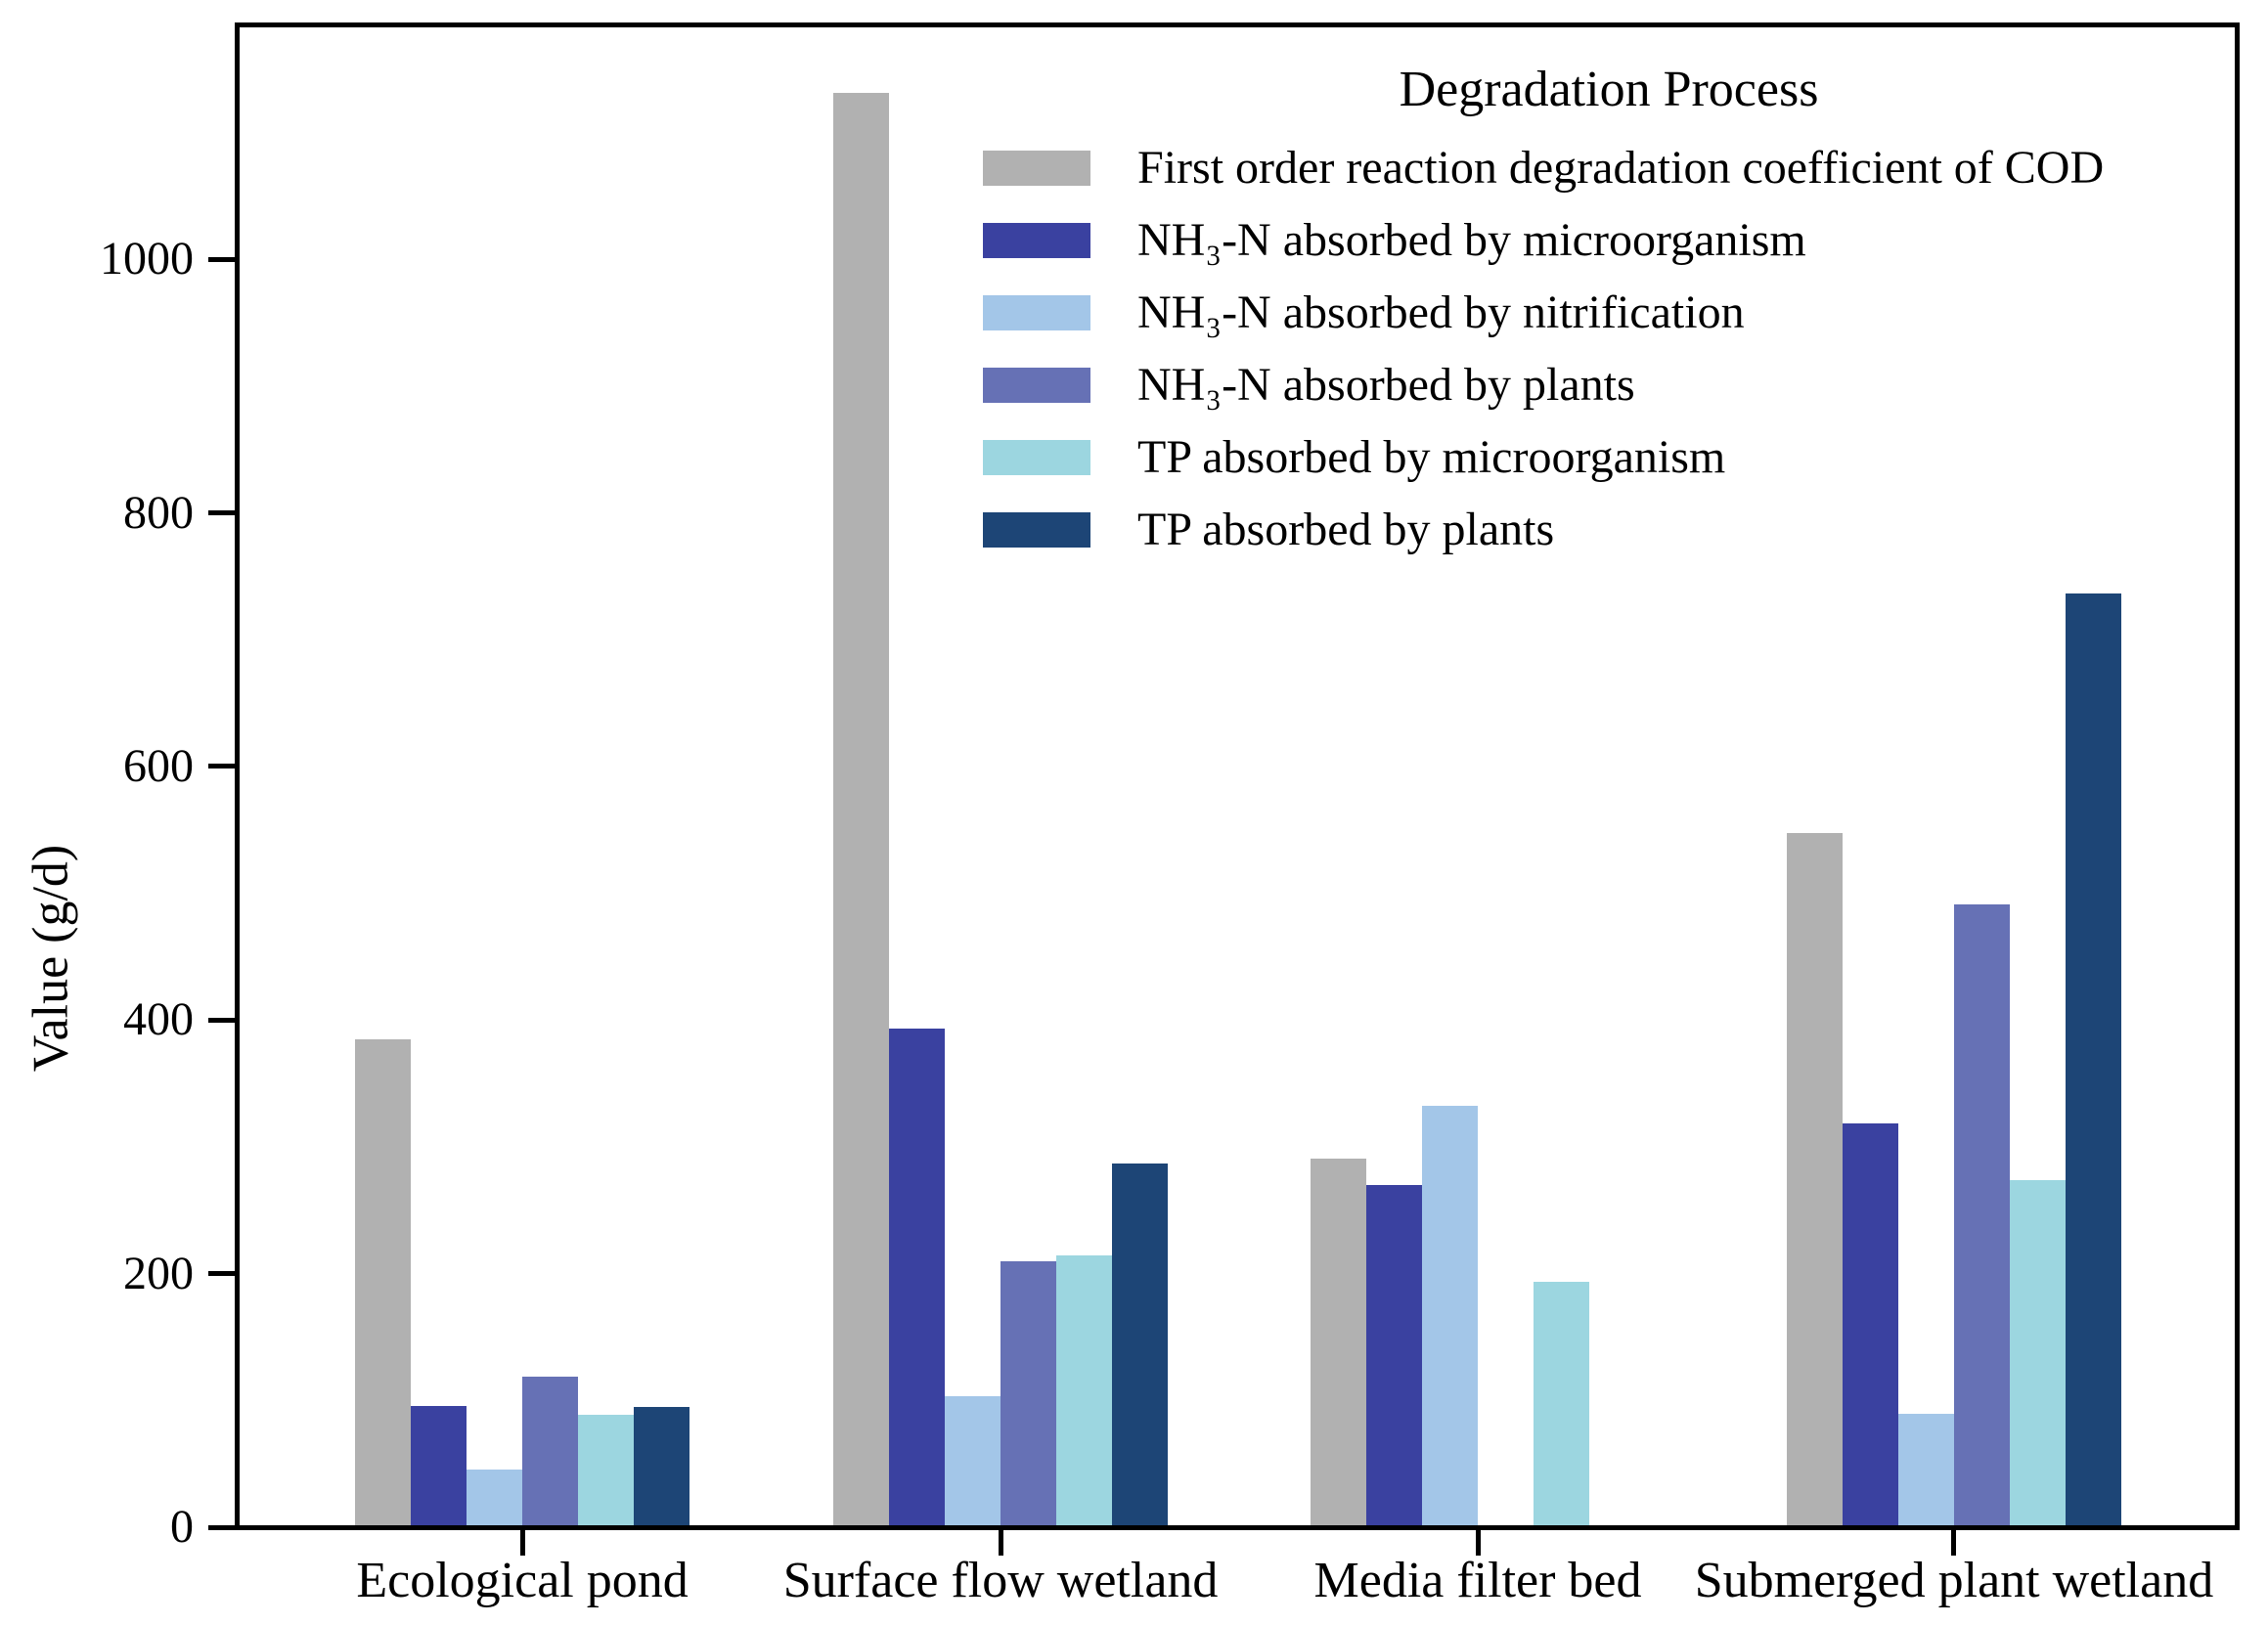 The width and height of the screenshot is (2268, 1625). Describe the element at coordinates (1609, 530) in the screenshot. I see `legend-item-6: TP absorbed by plants` at that location.